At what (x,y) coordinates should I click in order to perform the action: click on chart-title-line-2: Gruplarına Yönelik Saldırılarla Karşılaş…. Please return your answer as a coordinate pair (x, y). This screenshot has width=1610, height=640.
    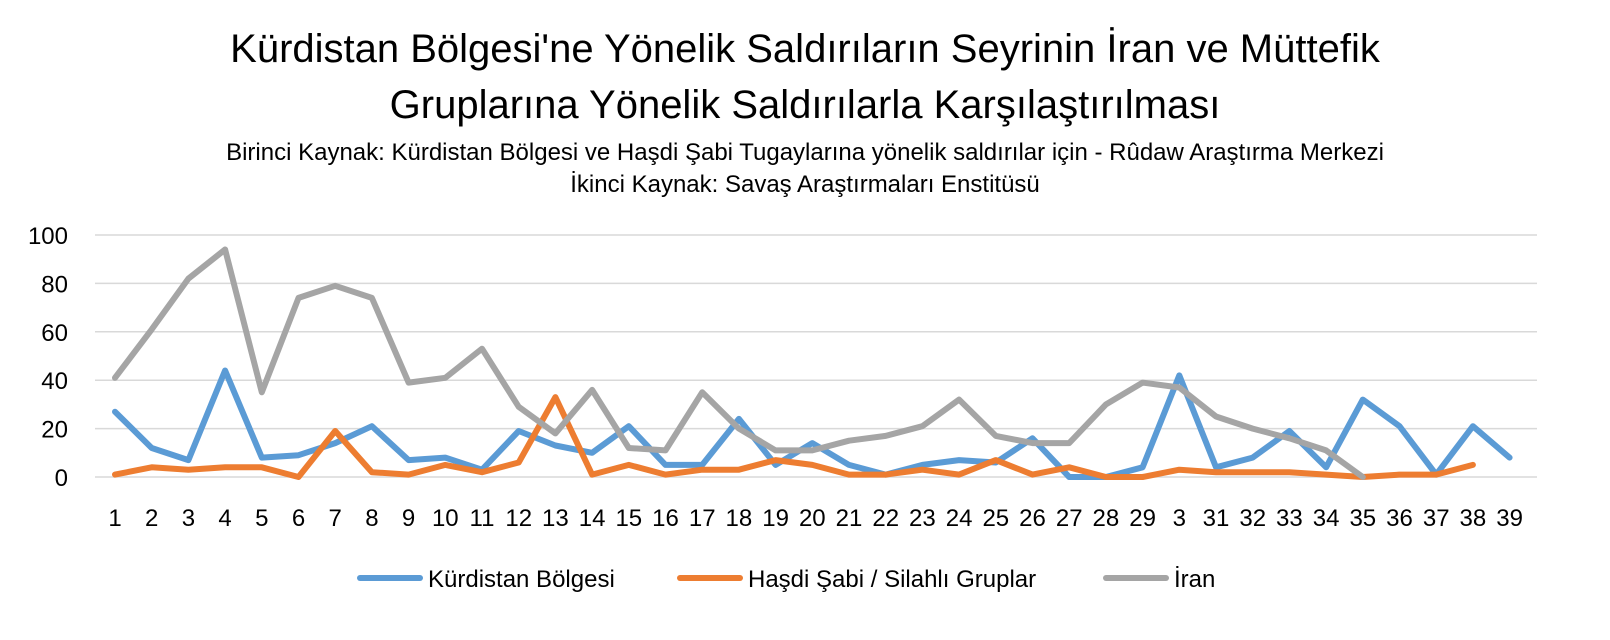
    Looking at the image, I should click on (805, 105).